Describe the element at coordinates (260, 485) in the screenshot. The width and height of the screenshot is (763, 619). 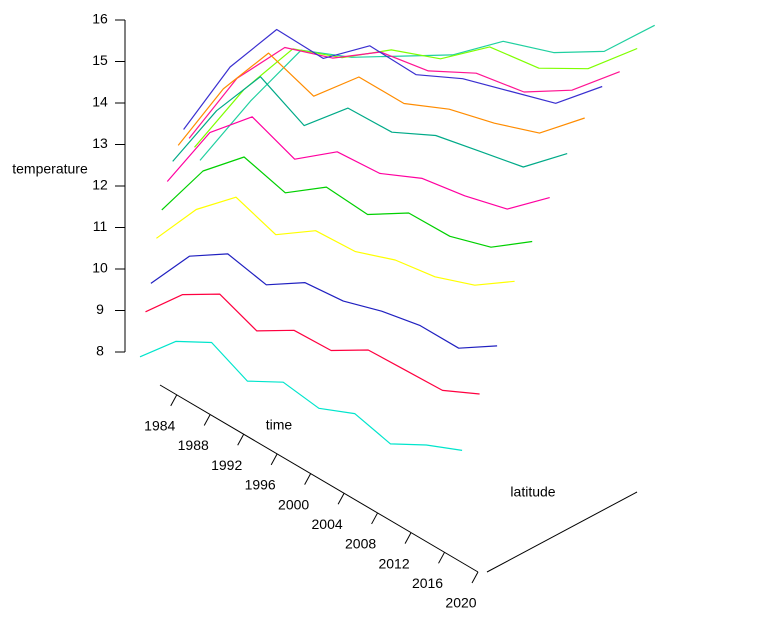
I see `x-tick-label: 1996` at that location.